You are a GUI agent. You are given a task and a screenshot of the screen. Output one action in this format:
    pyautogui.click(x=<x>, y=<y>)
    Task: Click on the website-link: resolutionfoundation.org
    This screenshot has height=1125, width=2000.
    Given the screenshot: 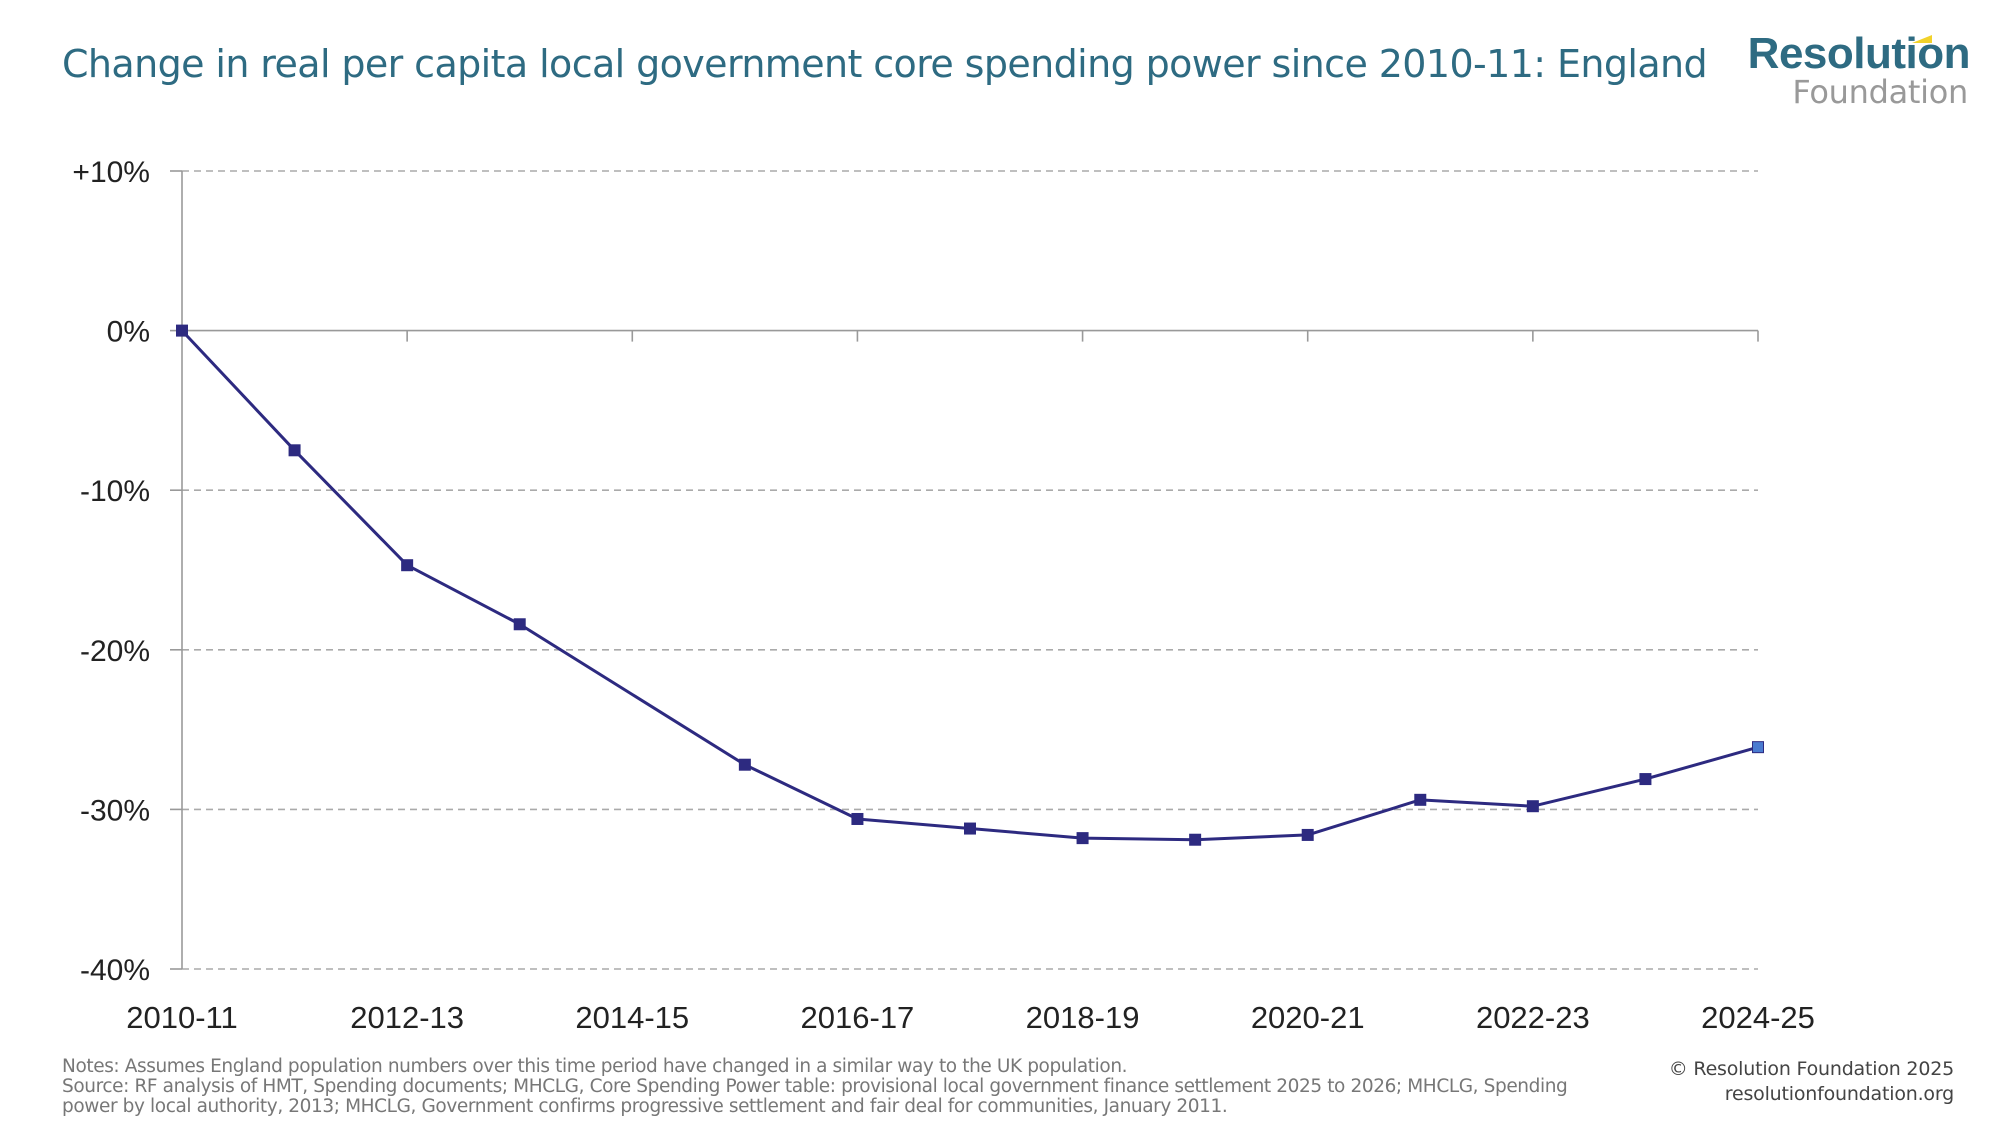 What is the action you would take?
    pyautogui.click(x=1839, y=1094)
    